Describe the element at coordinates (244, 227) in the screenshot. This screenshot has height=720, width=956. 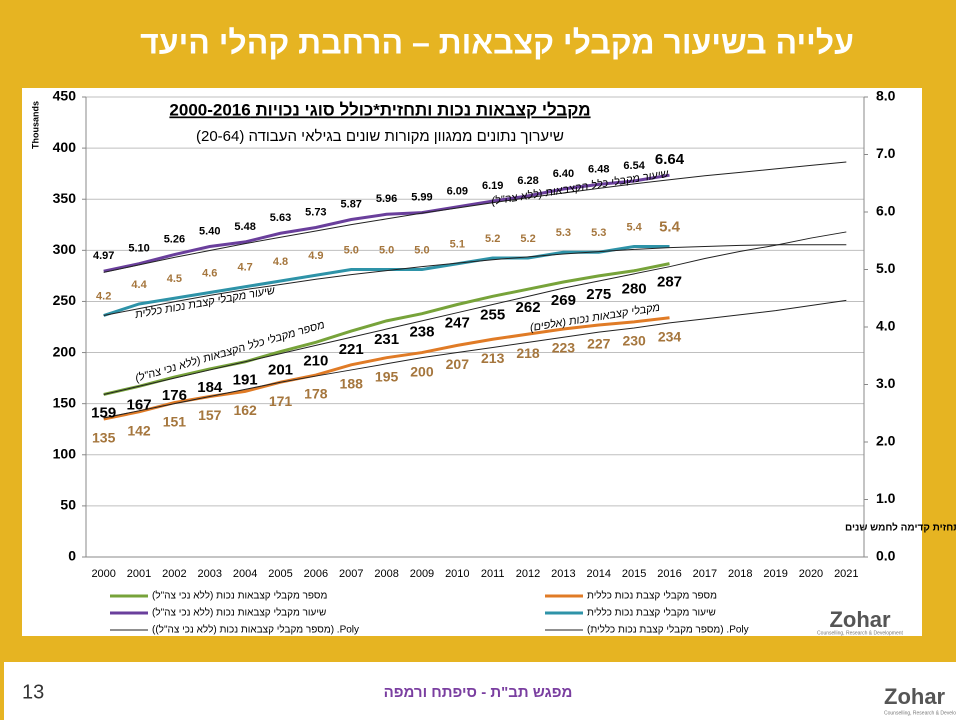
I see `data-label: 5.48` at that location.